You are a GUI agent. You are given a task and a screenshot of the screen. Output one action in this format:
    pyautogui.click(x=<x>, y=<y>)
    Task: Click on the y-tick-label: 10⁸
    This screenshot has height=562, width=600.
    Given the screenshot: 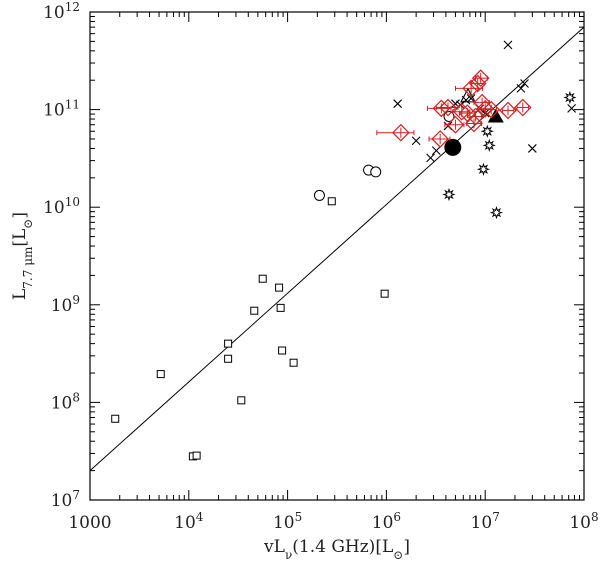 What is the action you would take?
    pyautogui.click(x=65, y=401)
    